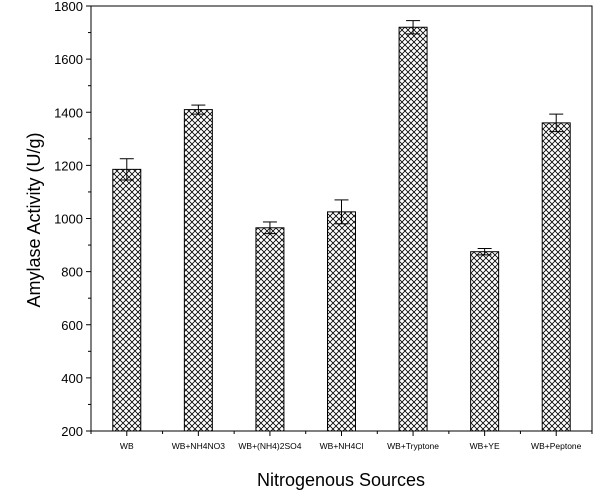 This screenshot has width=604, height=498. What do you see at coordinates (341, 480) in the screenshot?
I see `x-axis-title: Nitrogenous Sources` at bounding box center [341, 480].